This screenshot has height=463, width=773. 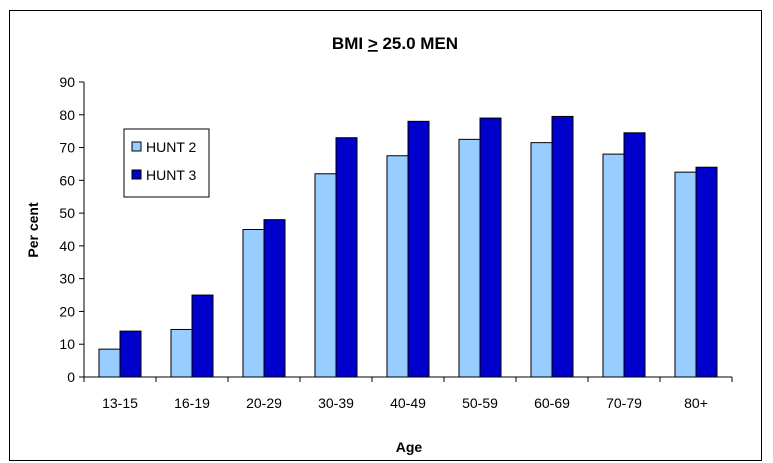 I want to click on legend-label: HUNT 3, so click(x=171, y=175).